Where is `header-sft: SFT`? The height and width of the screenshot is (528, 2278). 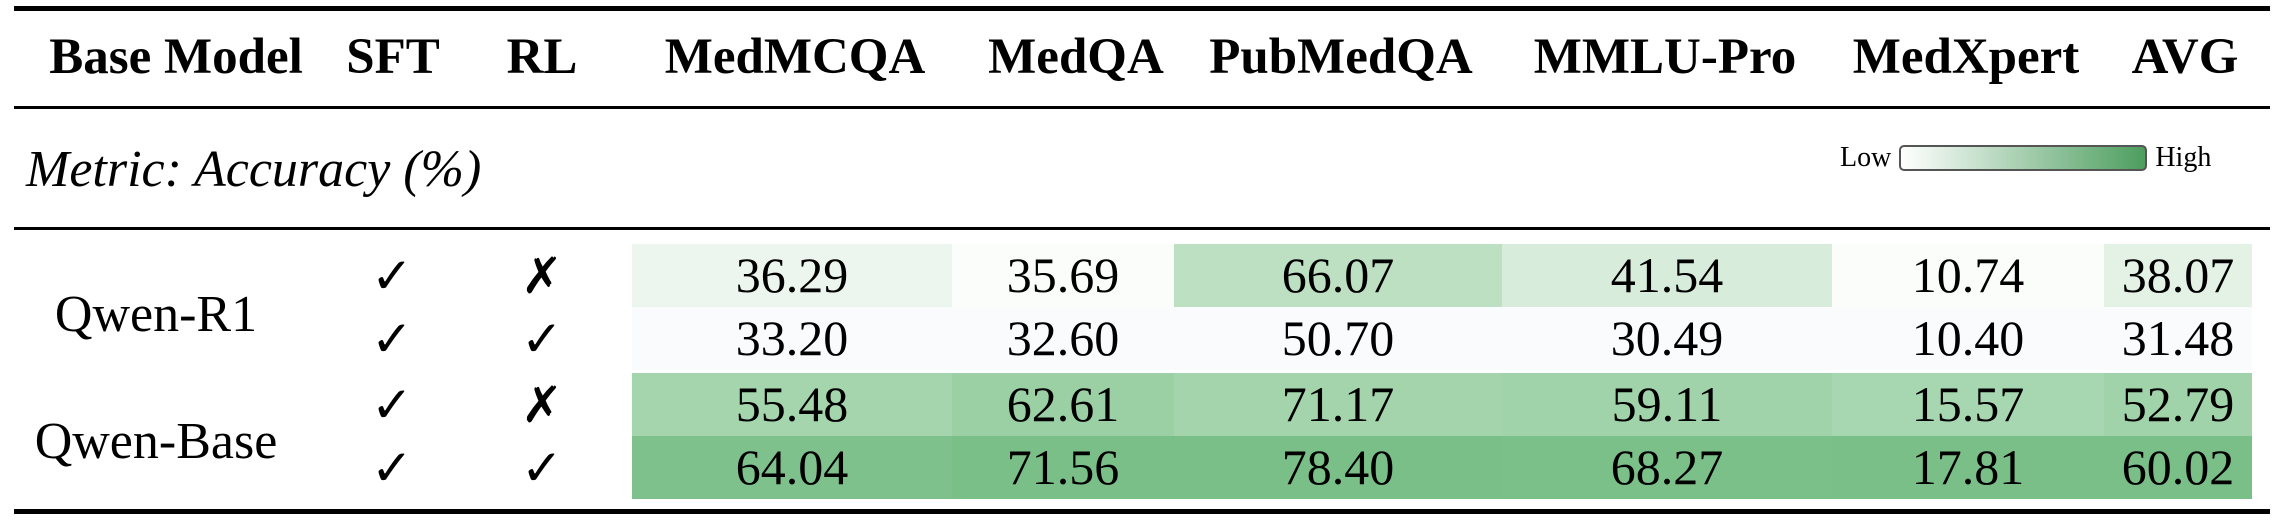 header-sft: SFT is located at coordinates (393, 57).